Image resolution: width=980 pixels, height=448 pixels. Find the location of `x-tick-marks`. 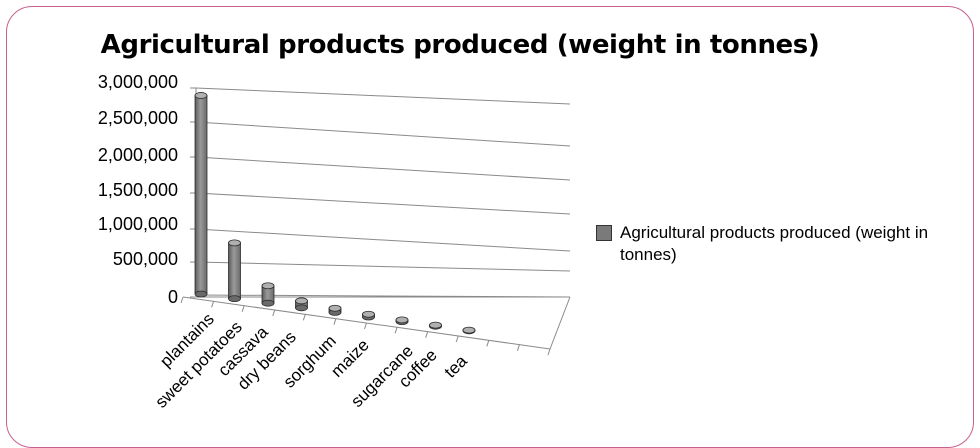

x-tick-marks is located at coordinates (365, 326).